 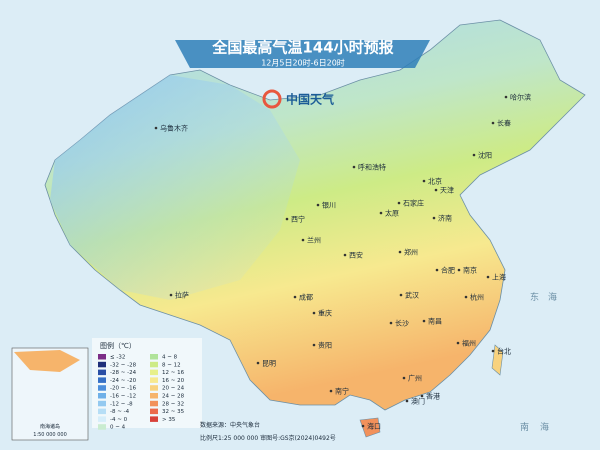 What do you see at coordinates (182, 295) in the screenshot?
I see `city-label: 拉萨` at bounding box center [182, 295].